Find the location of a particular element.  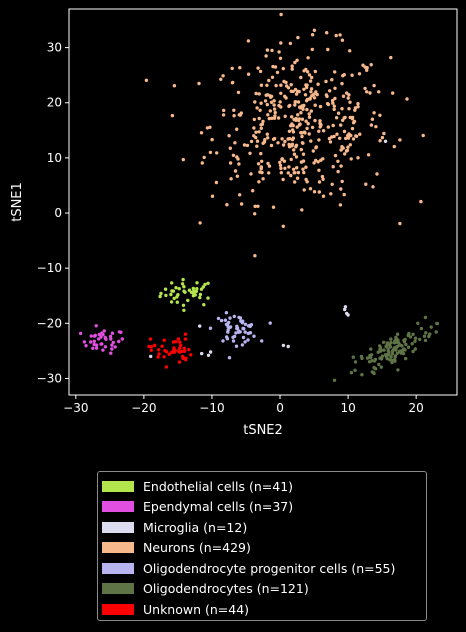

y-tick-label: 10 is located at coordinates (54, 158).